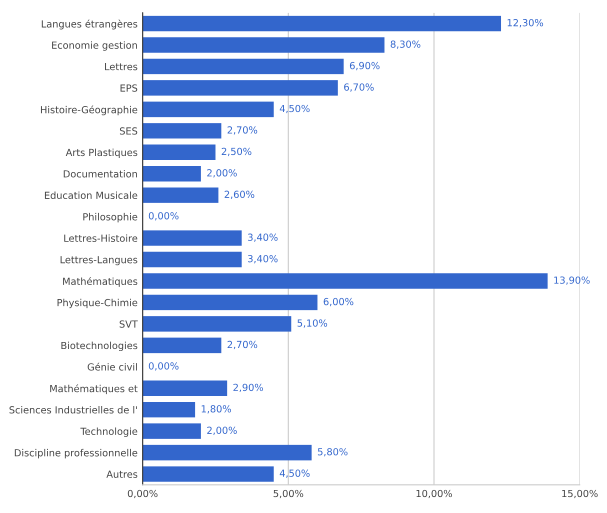 The image size is (607, 513). Describe the element at coordinates (239, 194) in the screenshot. I see `data-label: 2,60%` at that location.